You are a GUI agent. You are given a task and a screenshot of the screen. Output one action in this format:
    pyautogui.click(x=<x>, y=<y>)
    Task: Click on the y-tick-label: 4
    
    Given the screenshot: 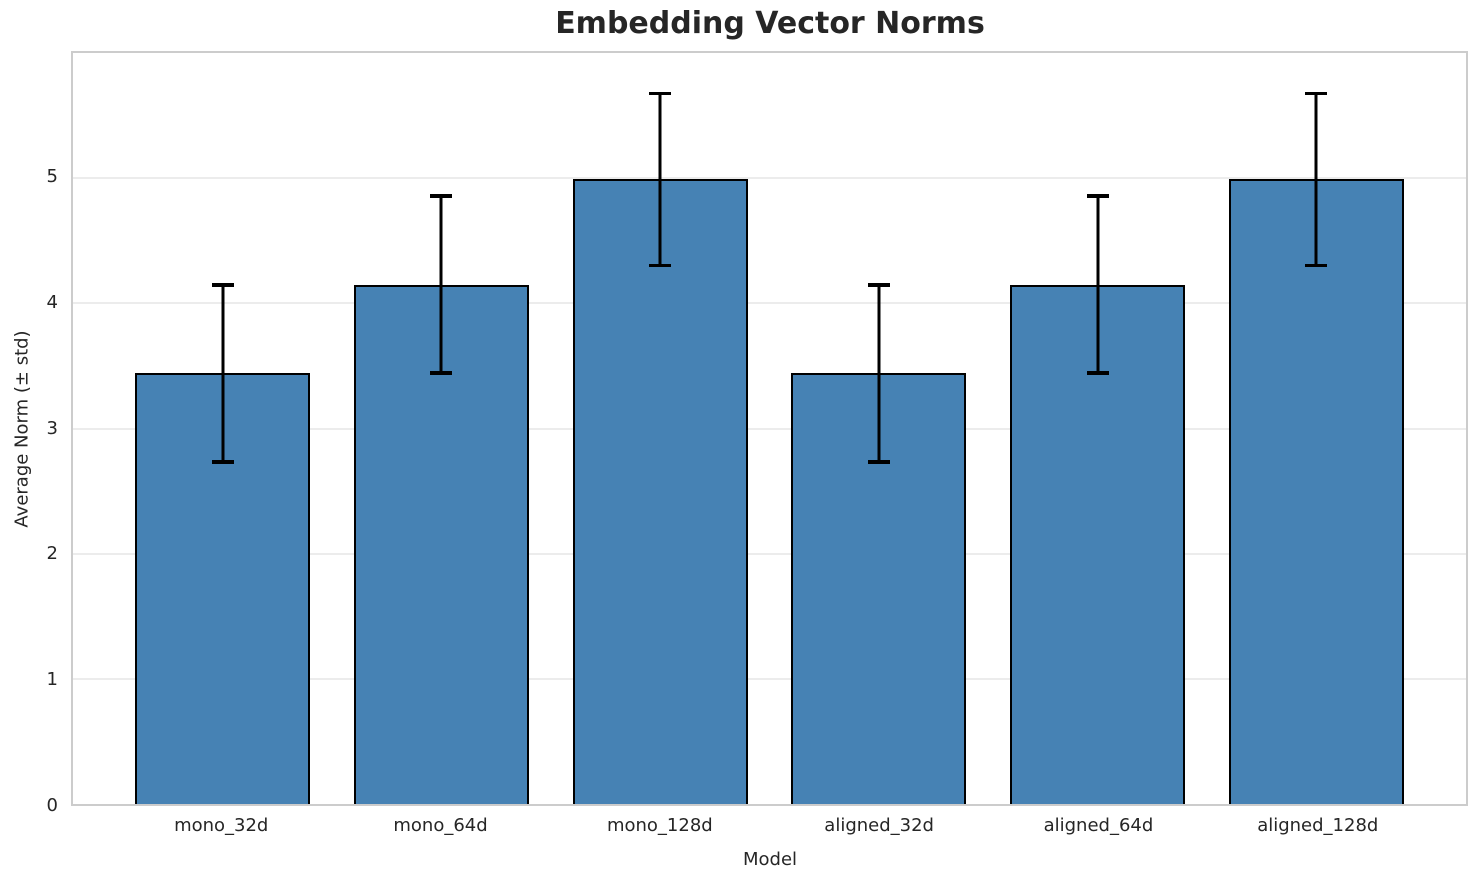 What is the action you would take?
    pyautogui.click(x=52, y=302)
    